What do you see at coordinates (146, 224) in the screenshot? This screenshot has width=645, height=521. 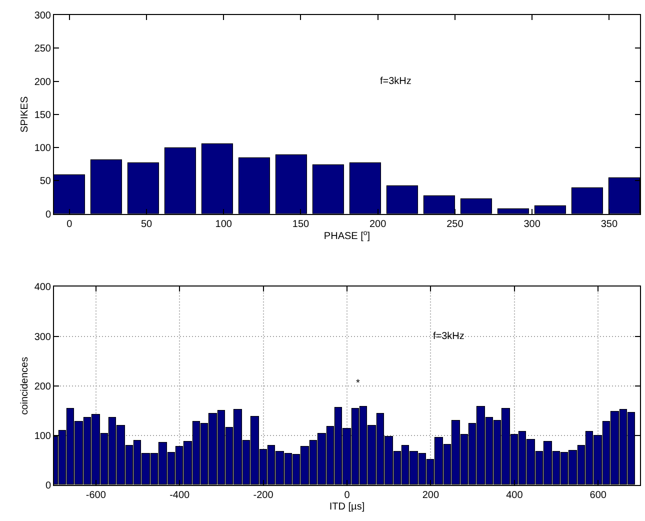 I see `x-tick-label: 50` at bounding box center [146, 224].